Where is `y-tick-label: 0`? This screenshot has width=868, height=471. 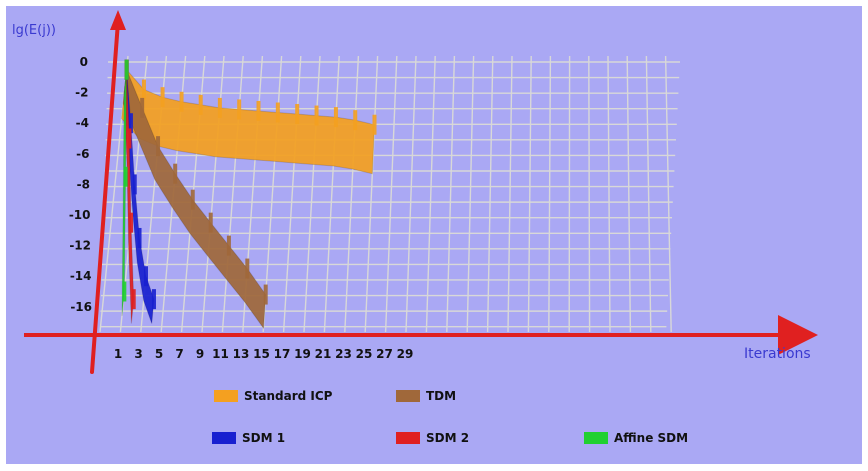 y-tick-label: 0 is located at coordinates (84, 62).